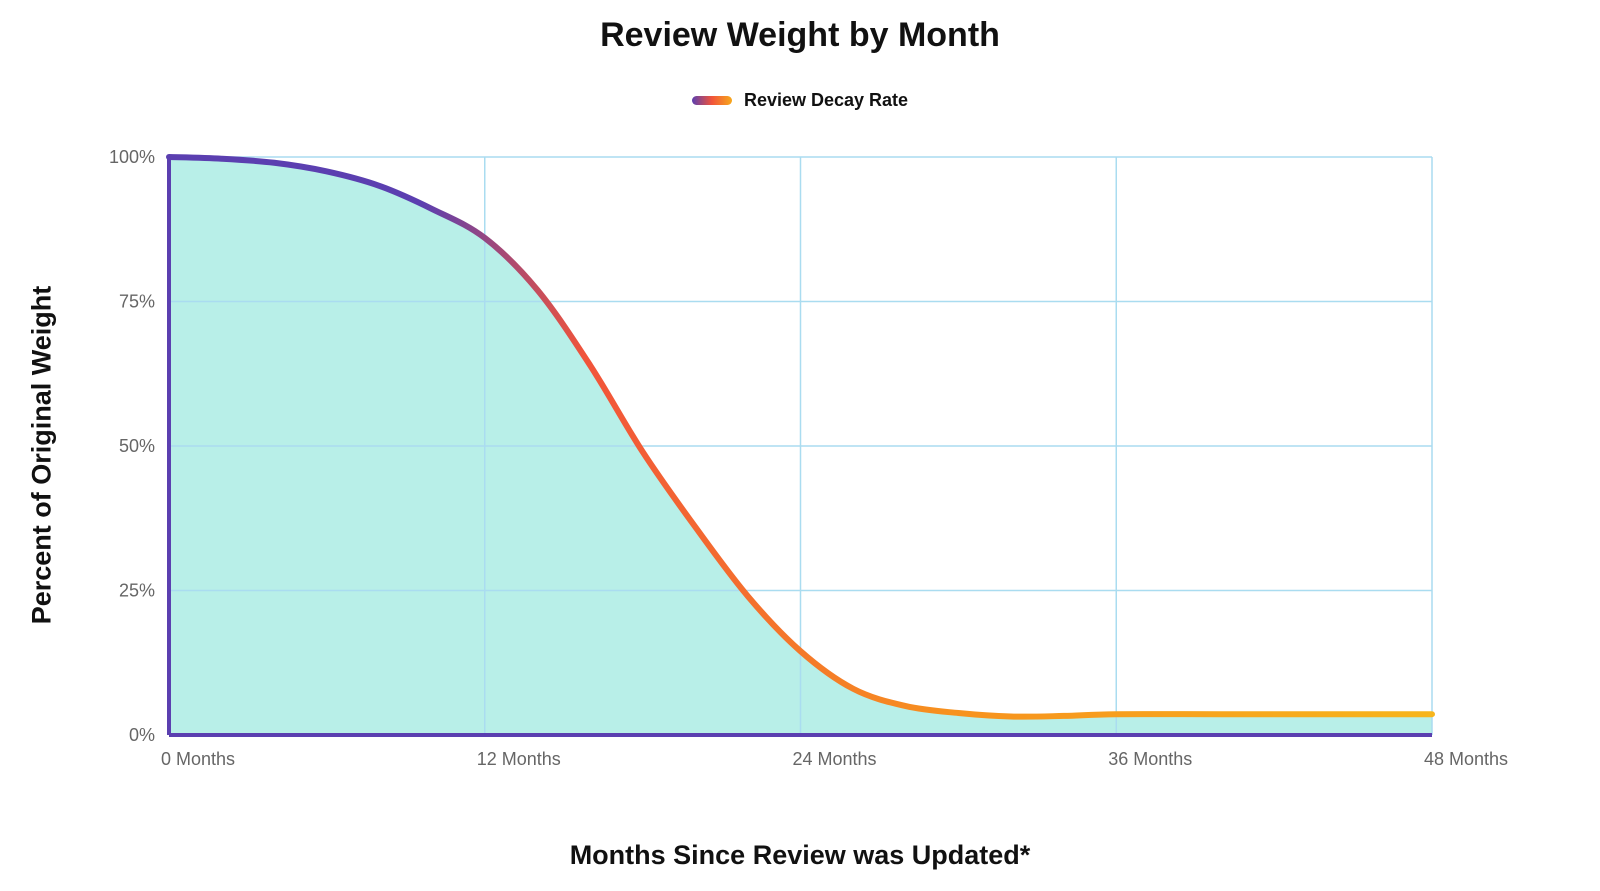  What do you see at coordinates (800, 855) in the screenshot?
I see `x-axis-label: Months Since Review was Updated*` at bounding box center [800, 855].